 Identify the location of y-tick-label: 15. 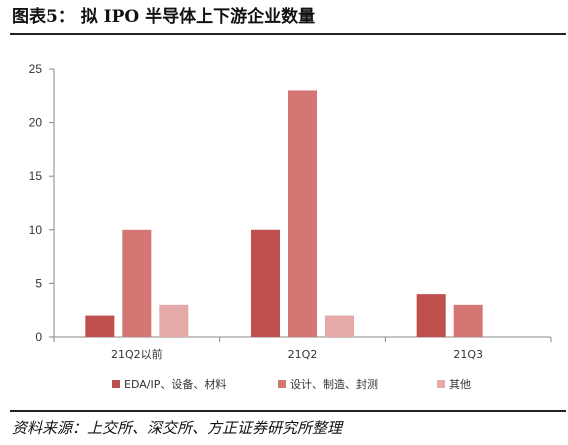
(36, 176).